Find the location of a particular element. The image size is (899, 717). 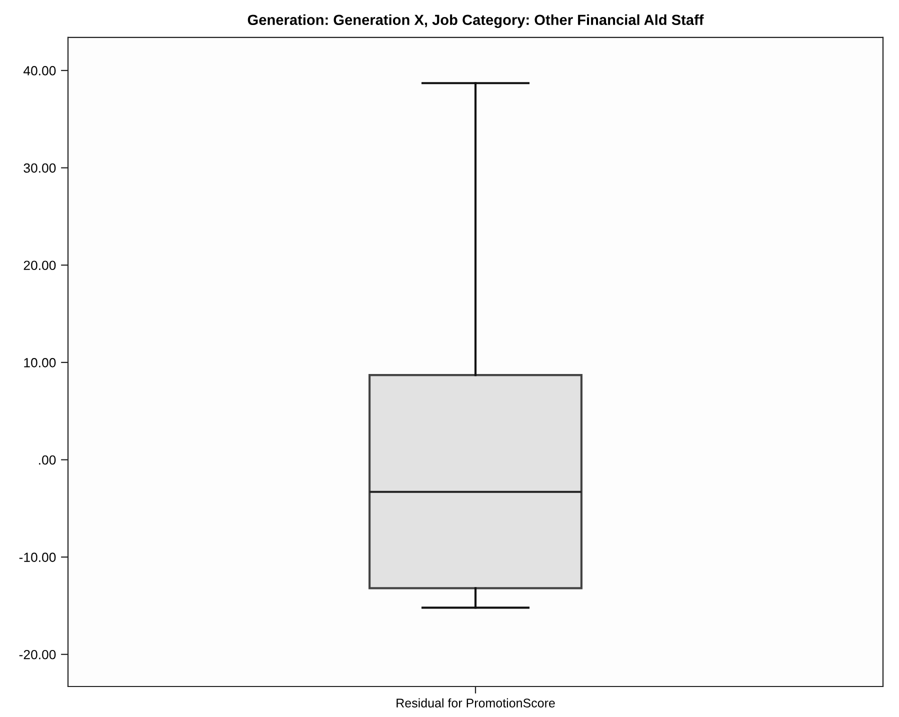

chart-title: Generation: Generation X, Job Category: Other Financial Ald Staff is located at coordinates (476, 21).